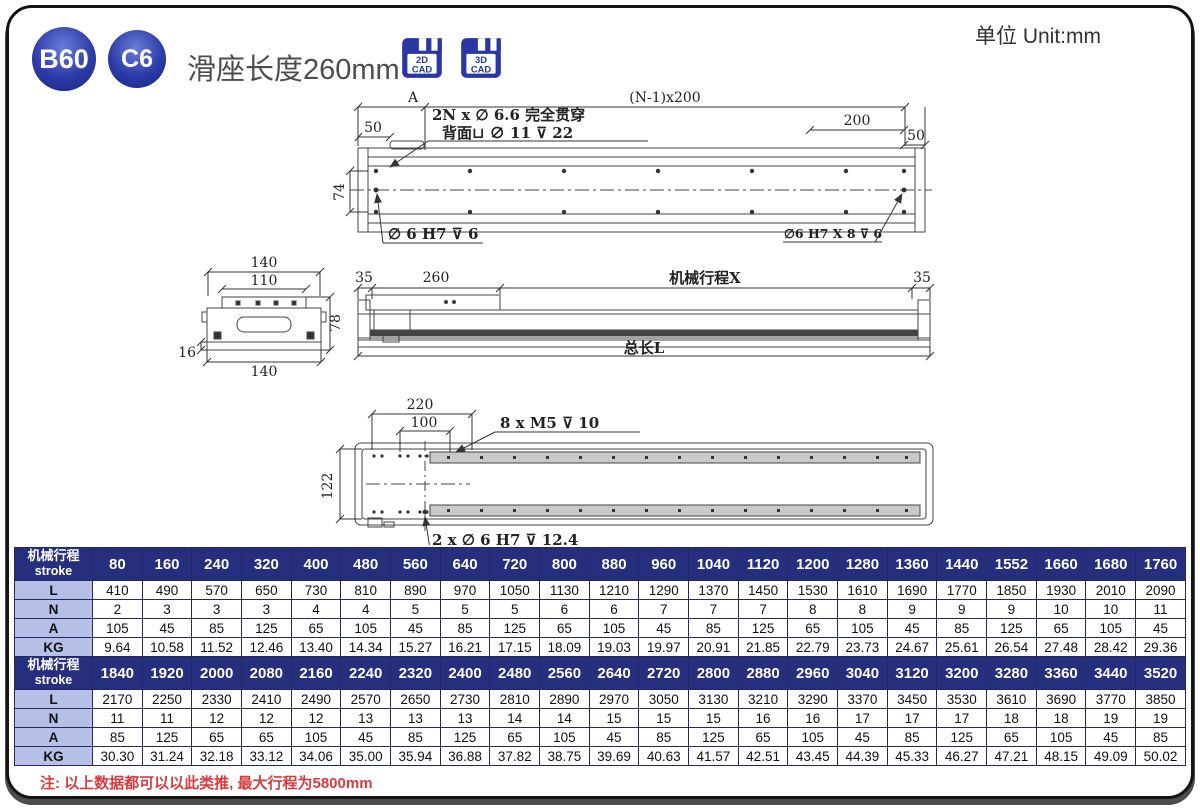  I want to click on cell-n: 11, so click(167, 718).